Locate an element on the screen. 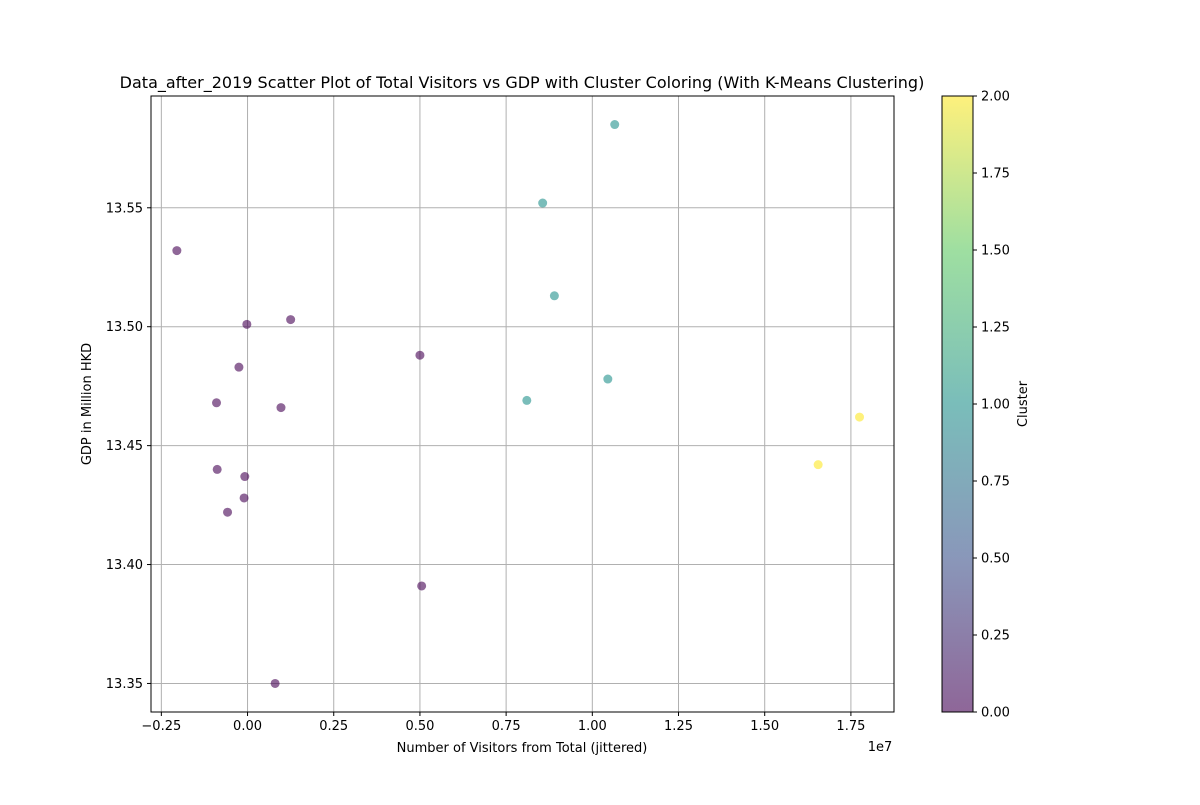  x-tick-label: 1.25 is located at coordinates (678, 726).